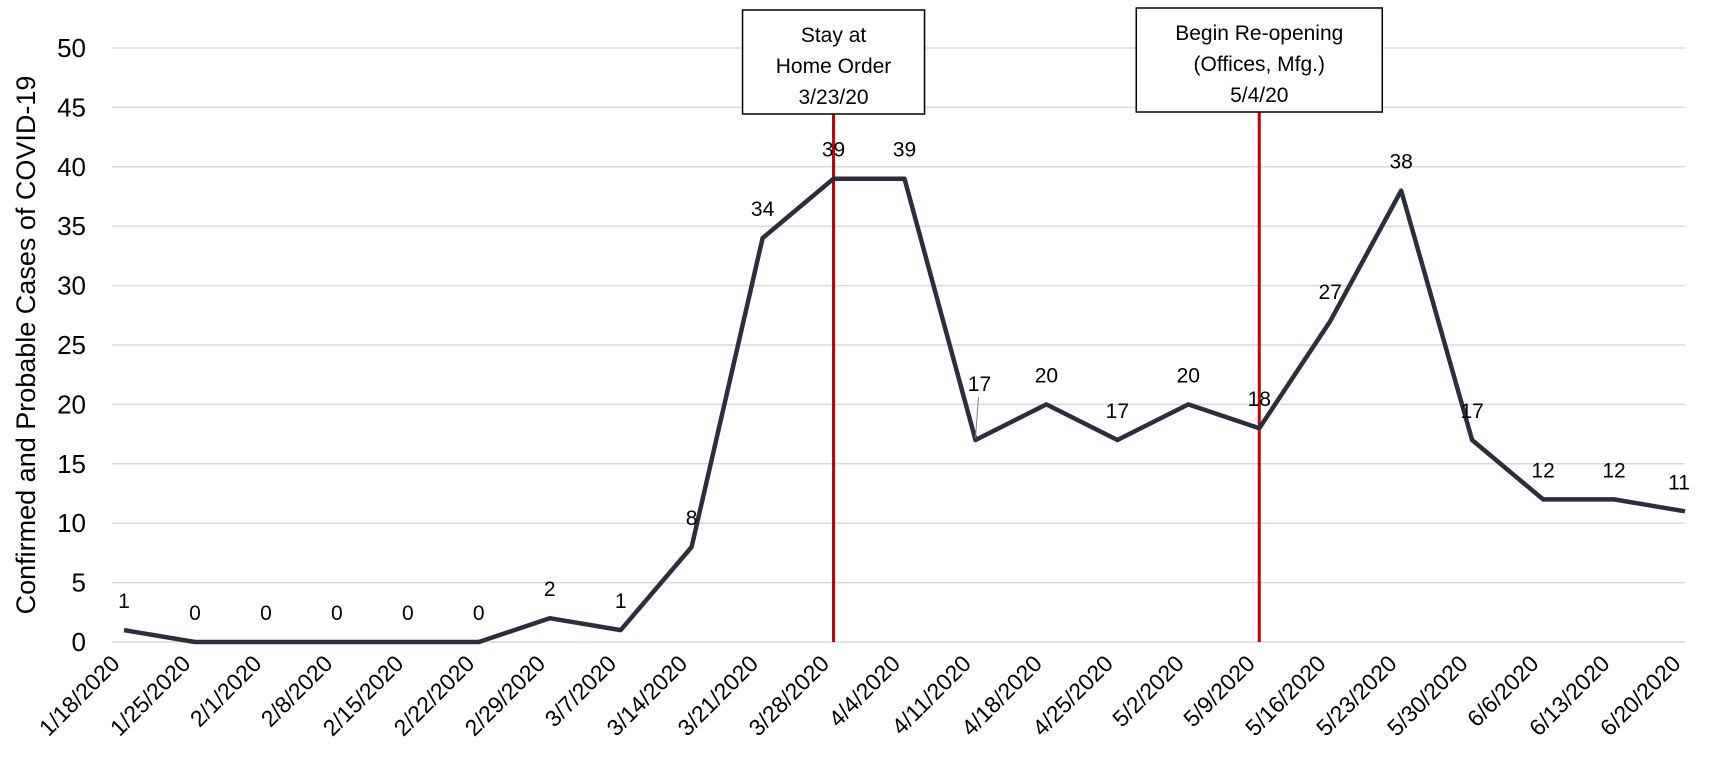  Describe the element at coordinates (71, 286) in the screenshot. I see `y-tick-label: 30` at that location.